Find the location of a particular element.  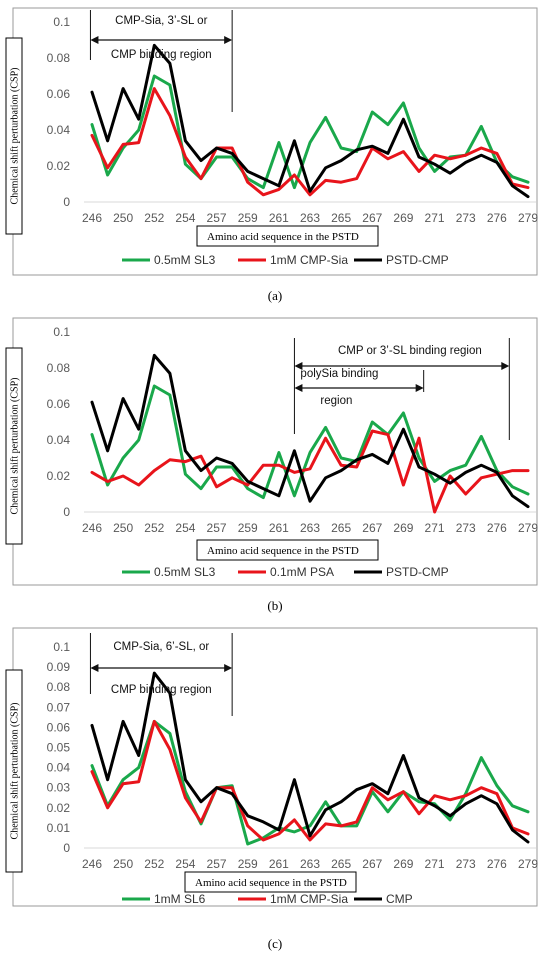

legend-label: 0.1mM PSA is located at coordinates (302, 572).